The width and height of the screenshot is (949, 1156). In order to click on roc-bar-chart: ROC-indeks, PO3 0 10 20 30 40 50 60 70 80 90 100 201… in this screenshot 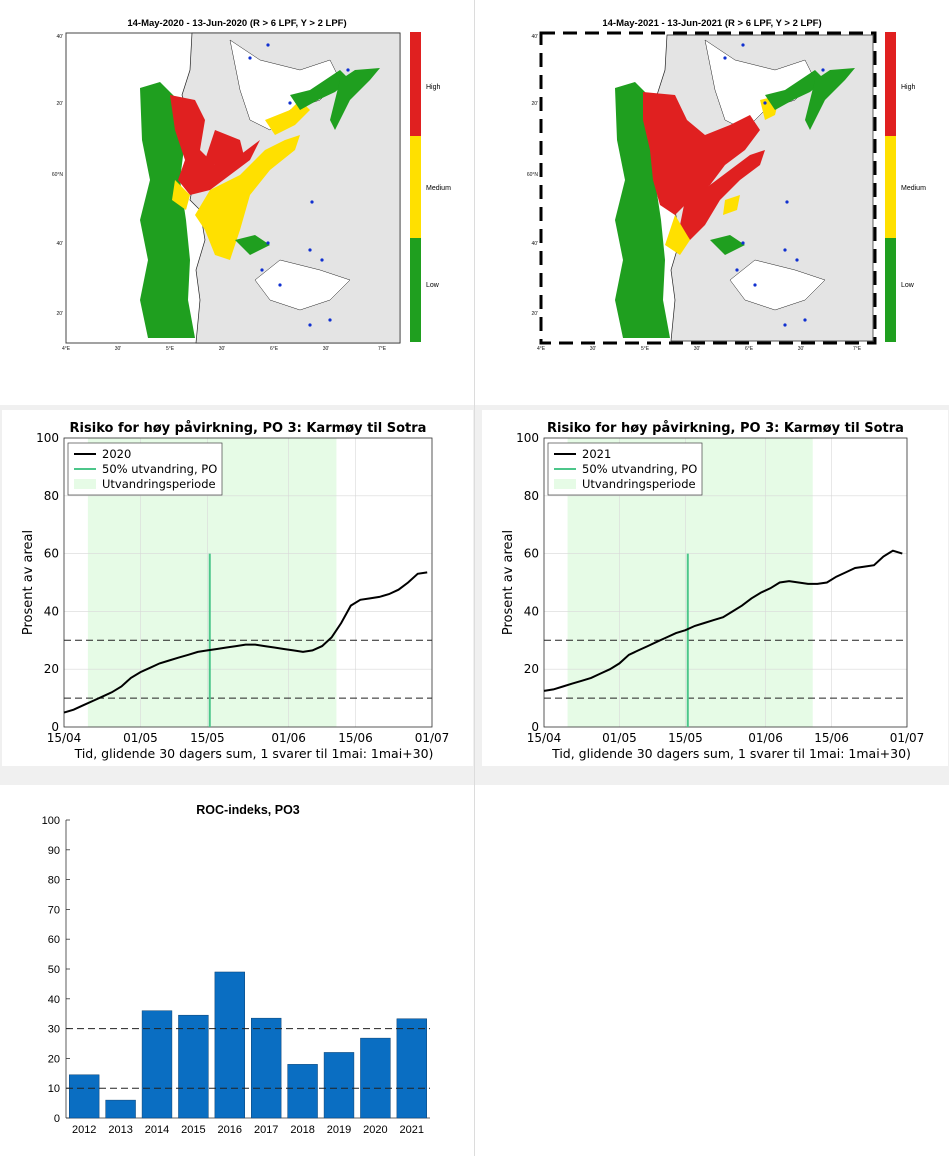, I will do `click(236, 969)`.